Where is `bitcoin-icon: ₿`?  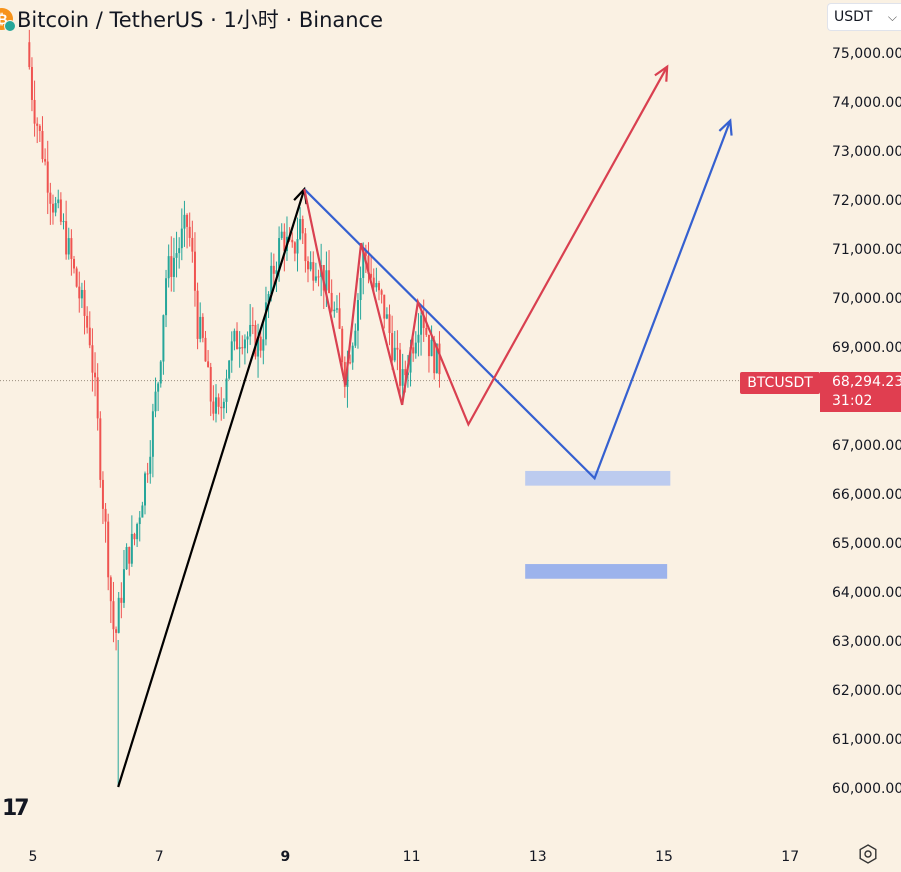
bitcoin-icon: ₿ is located at coordinates (8, 20).